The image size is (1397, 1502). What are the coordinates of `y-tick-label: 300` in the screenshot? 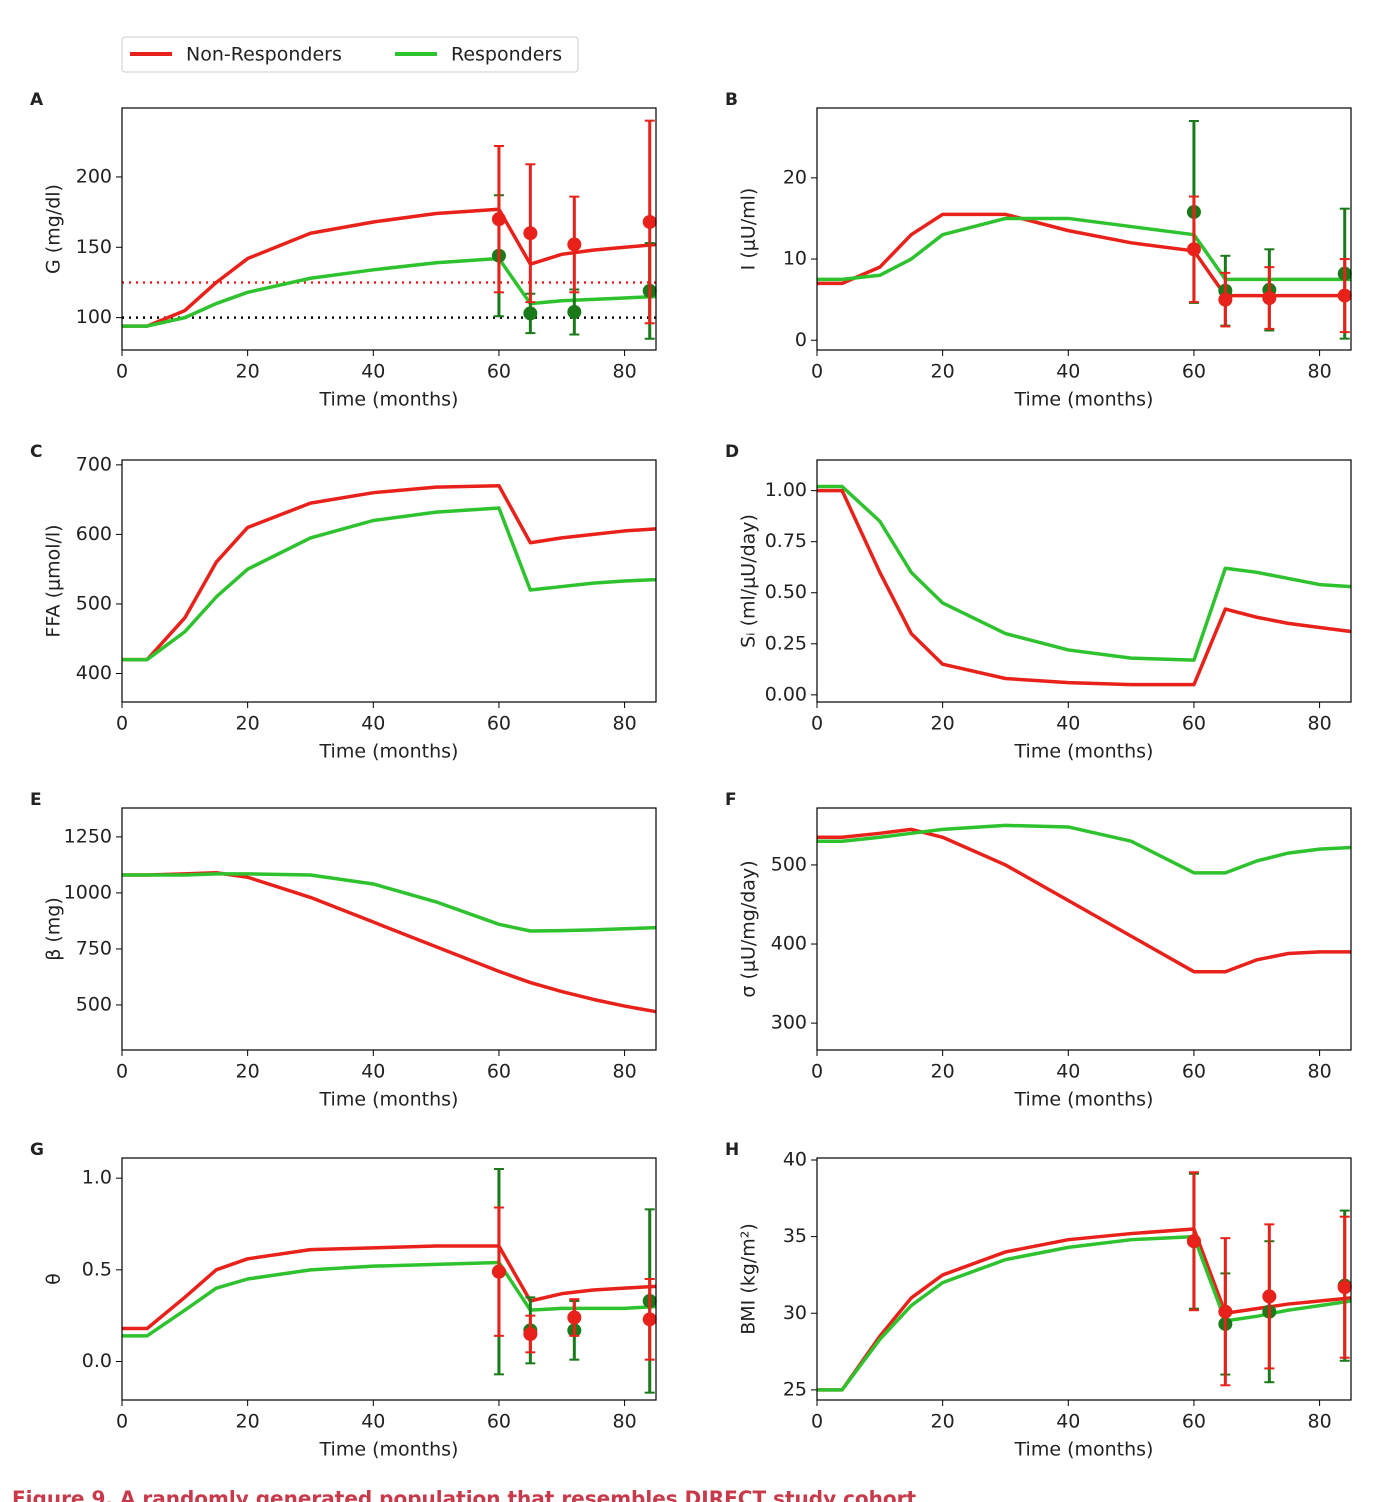 It's located at (789, 1023).